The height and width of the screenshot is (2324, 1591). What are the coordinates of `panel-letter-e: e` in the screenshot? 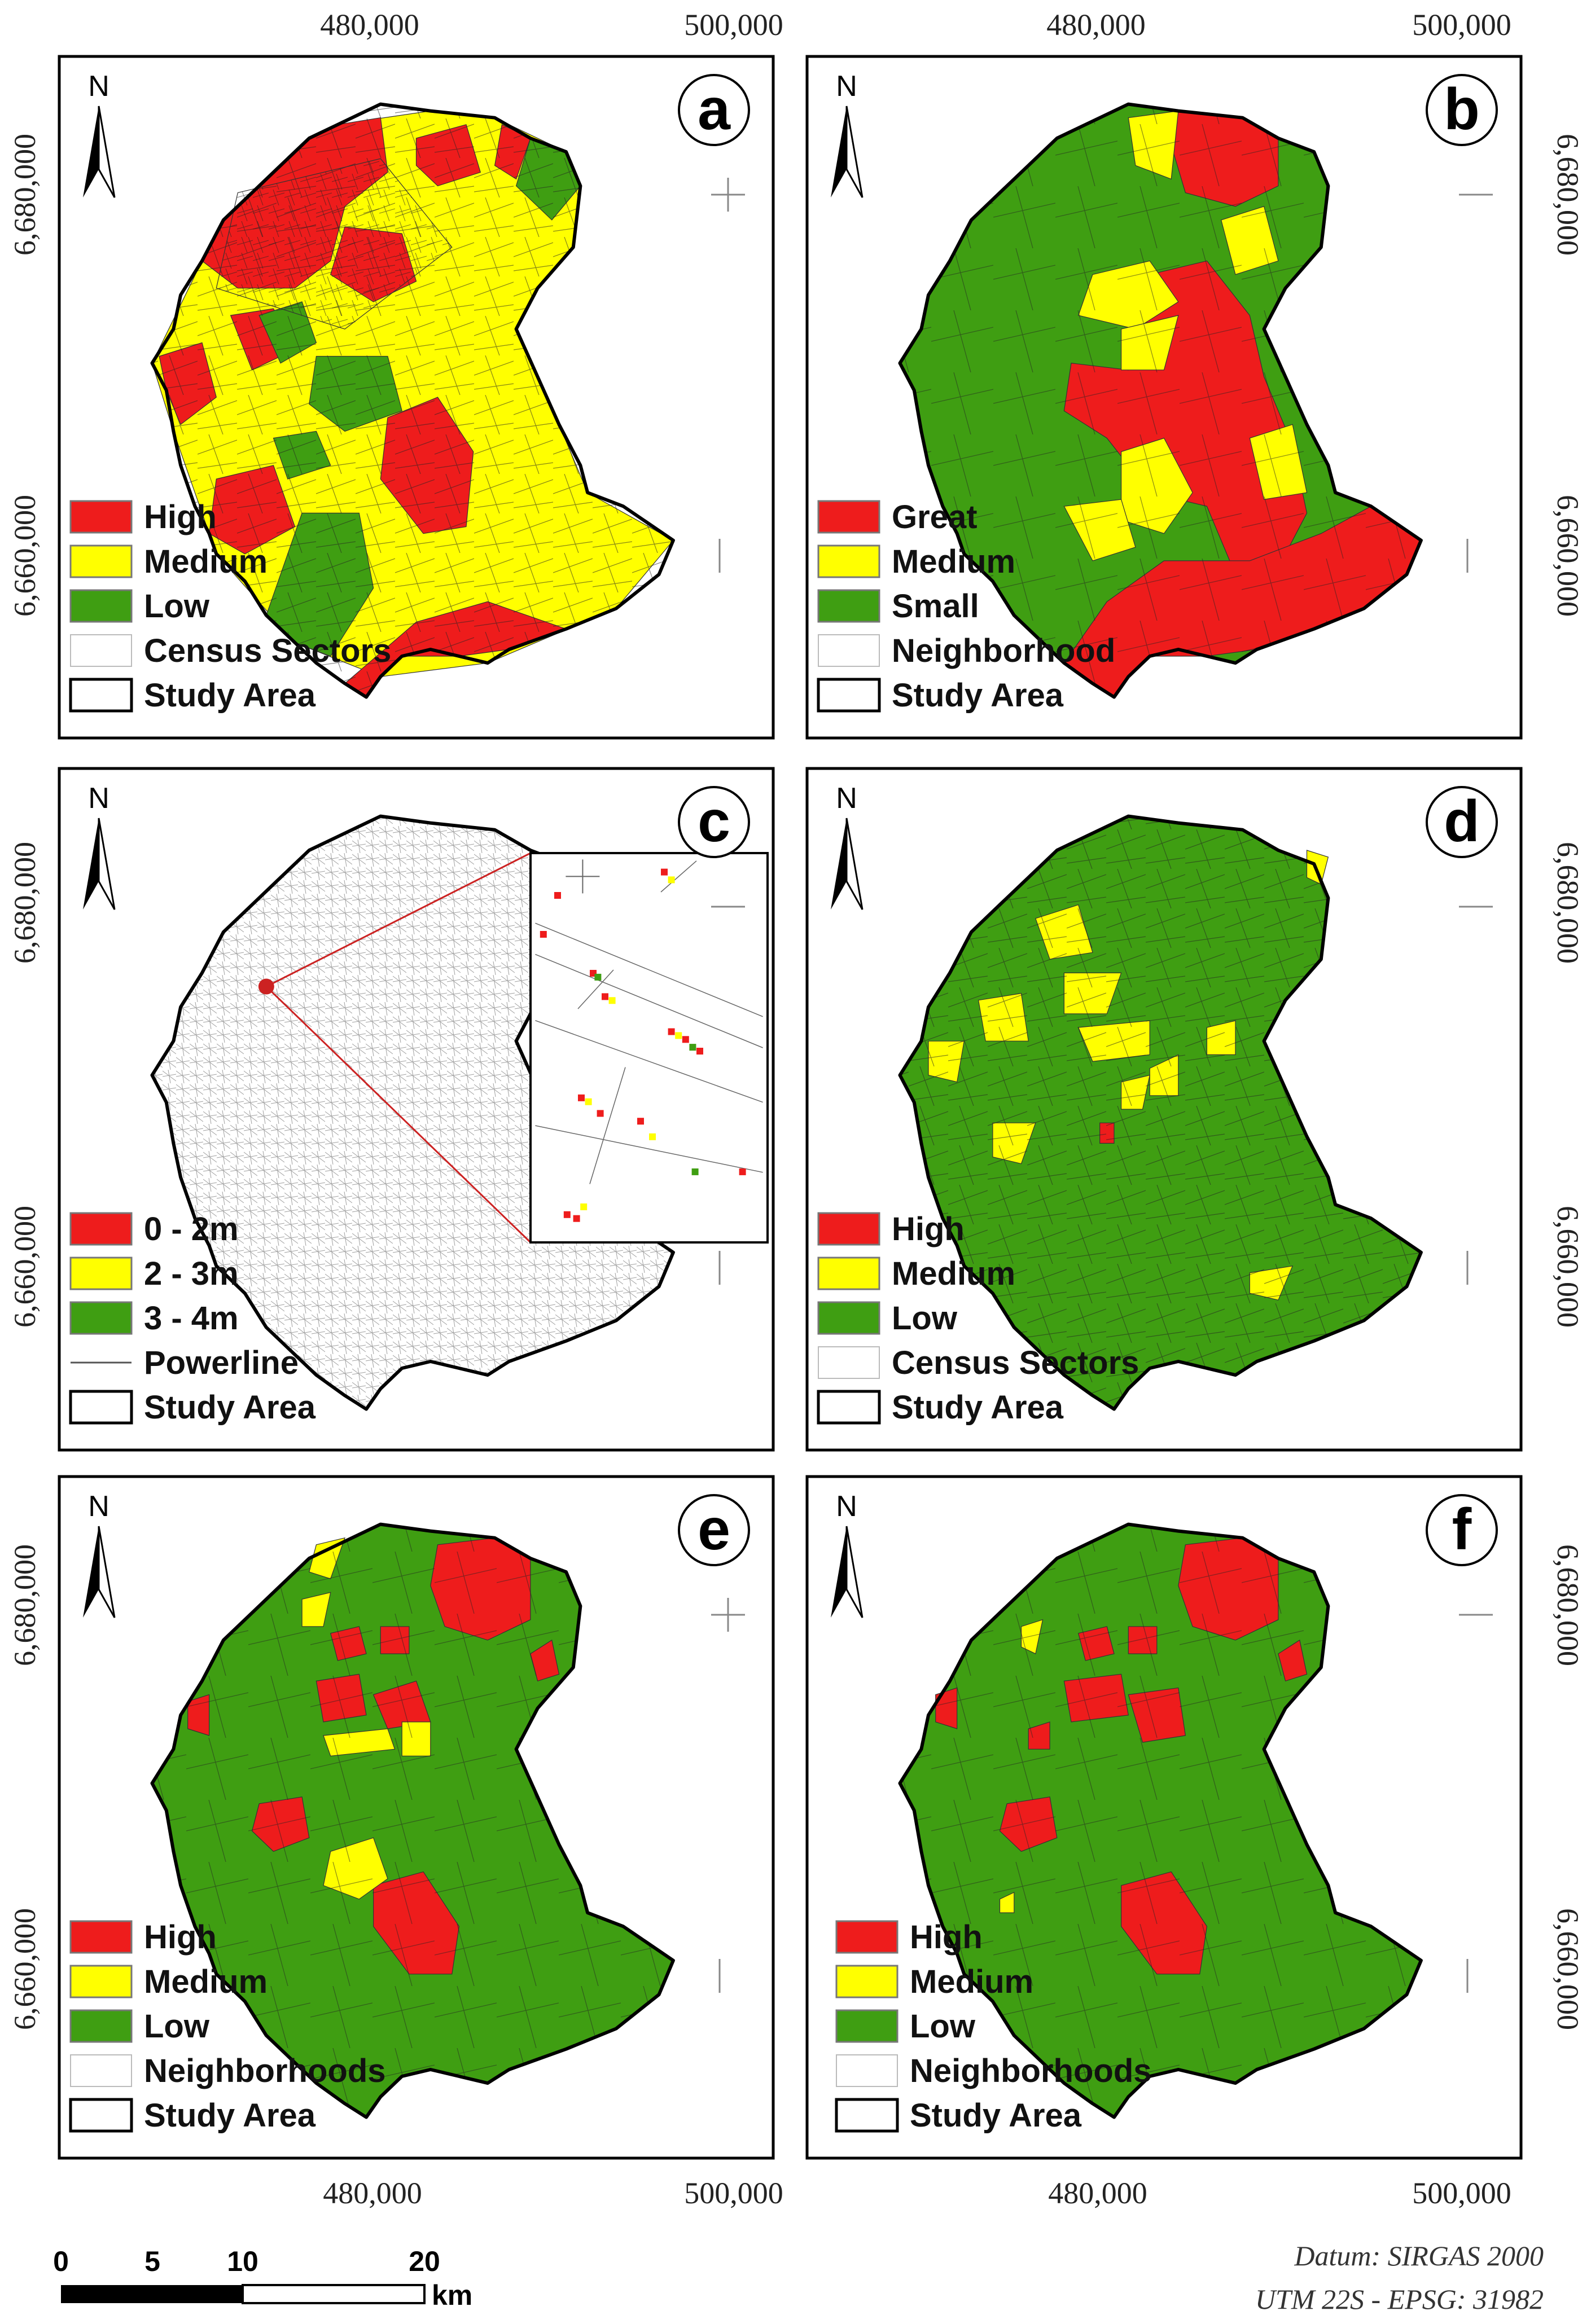 It's located at (714, 1529).